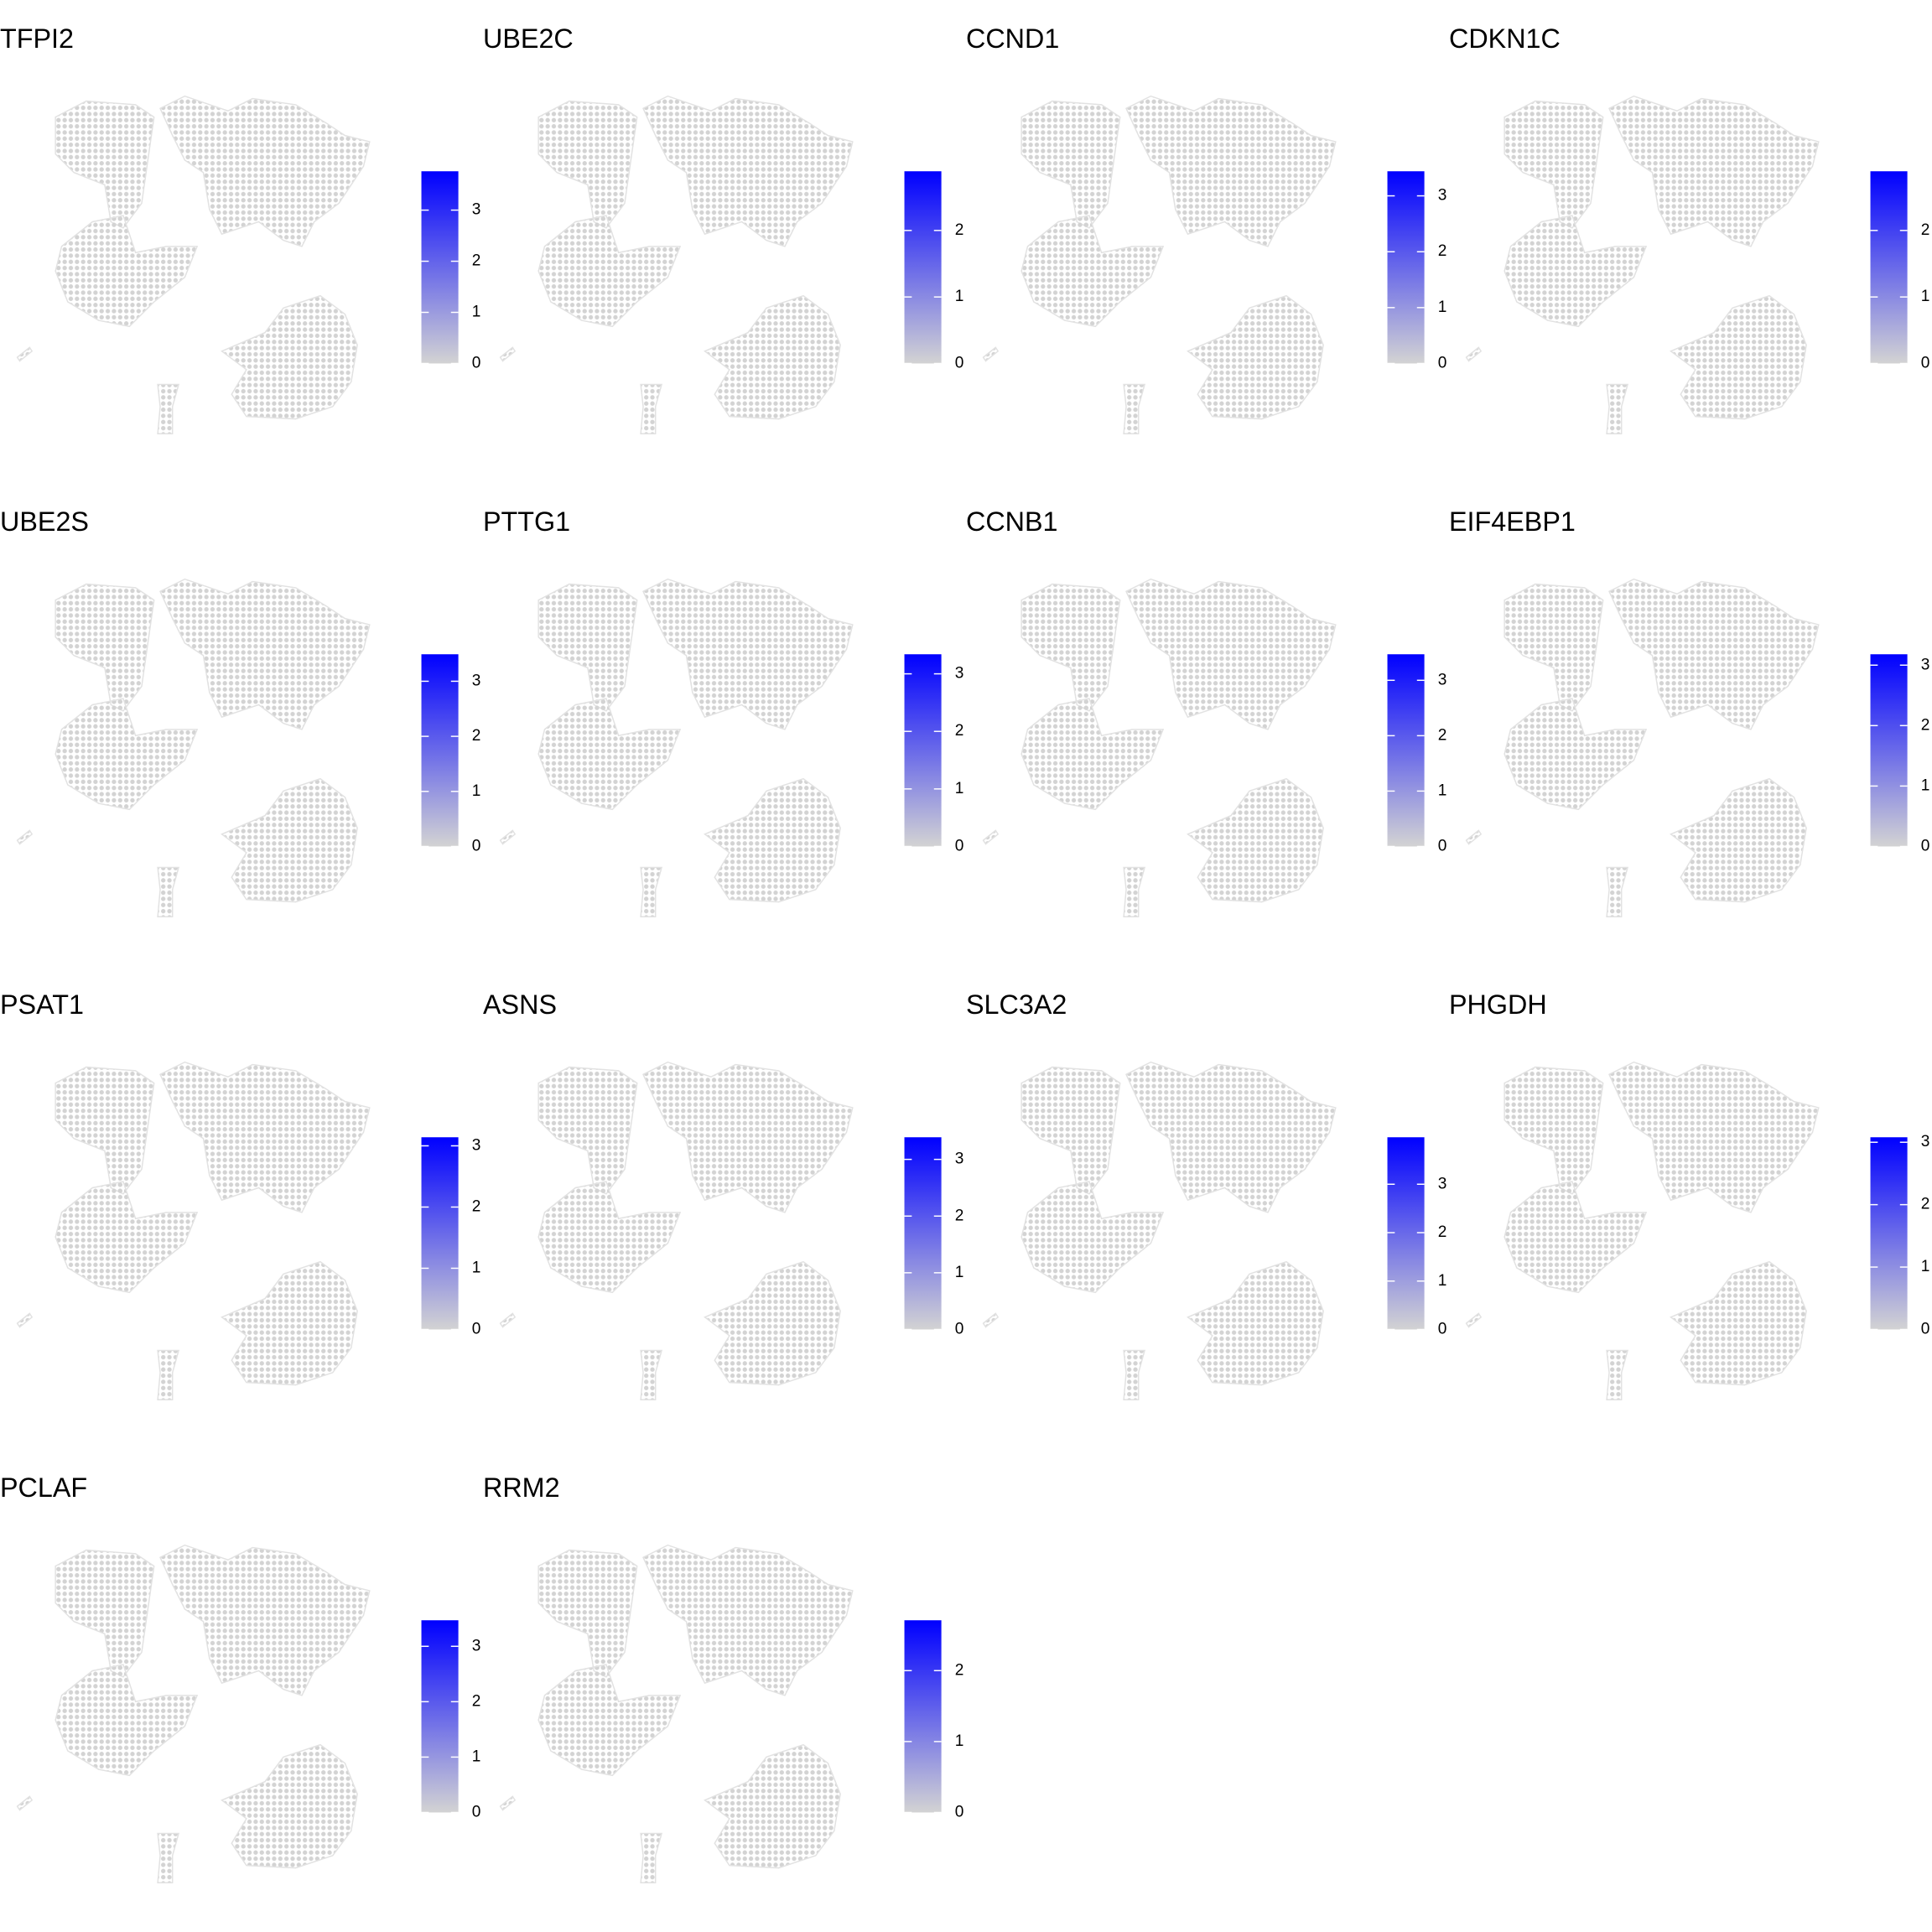 The width and height of the screenshot is (1932, 1932). Describe the element at coordinates (1012, 38) in the screenshot. I see `panel-title: CCND1` at that location.